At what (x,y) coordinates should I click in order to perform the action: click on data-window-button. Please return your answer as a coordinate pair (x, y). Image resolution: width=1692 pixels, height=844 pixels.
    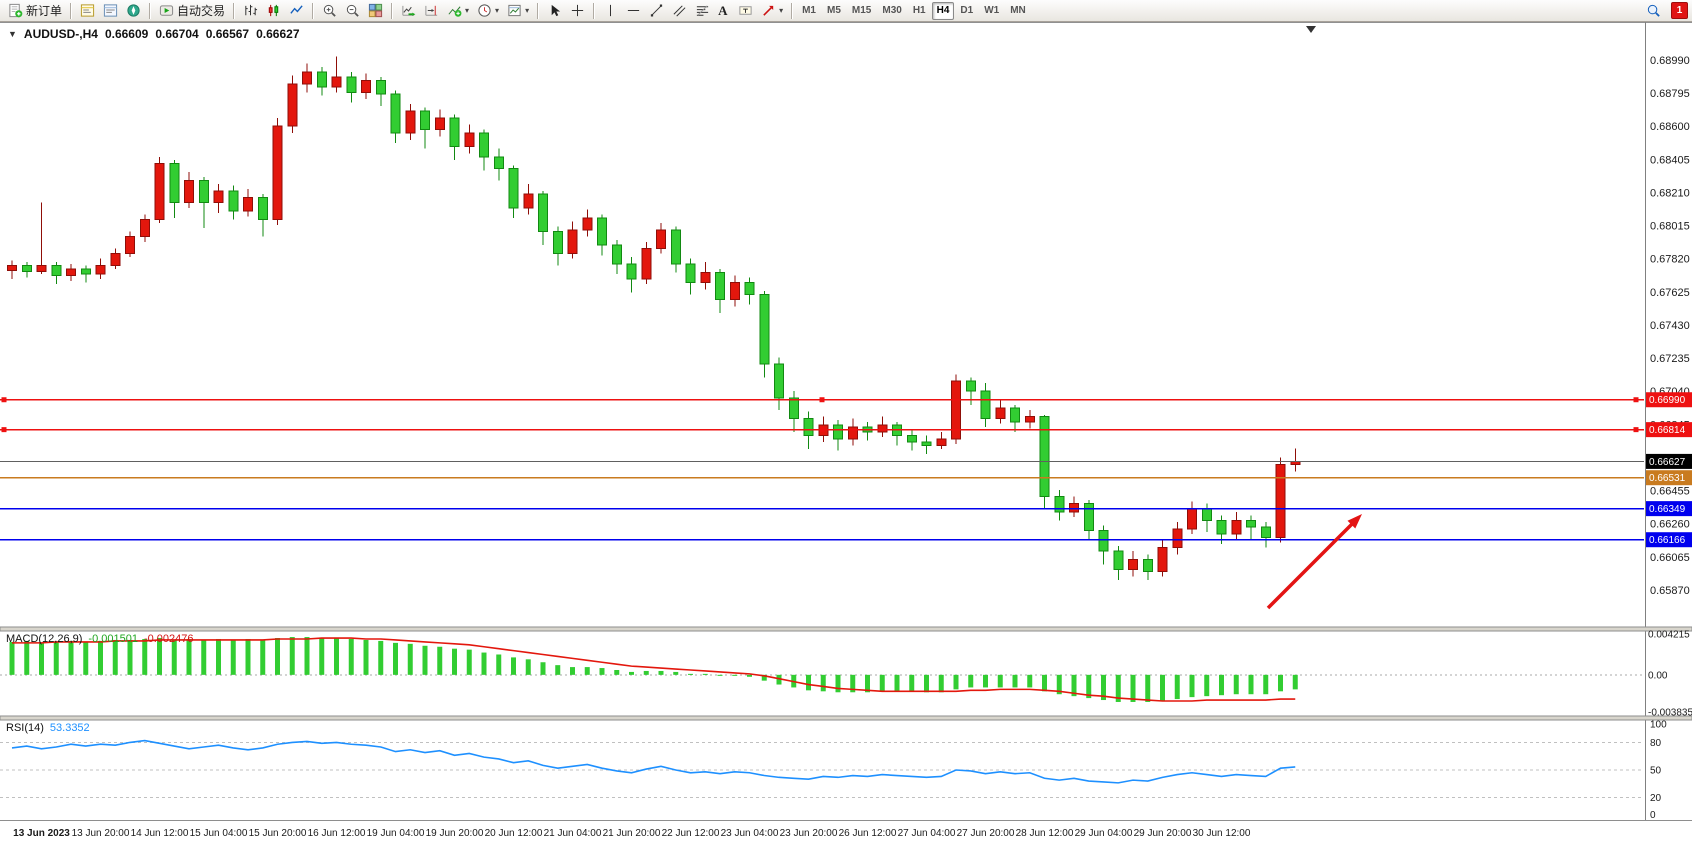
    Looking at the image, I should click on (110, 11).